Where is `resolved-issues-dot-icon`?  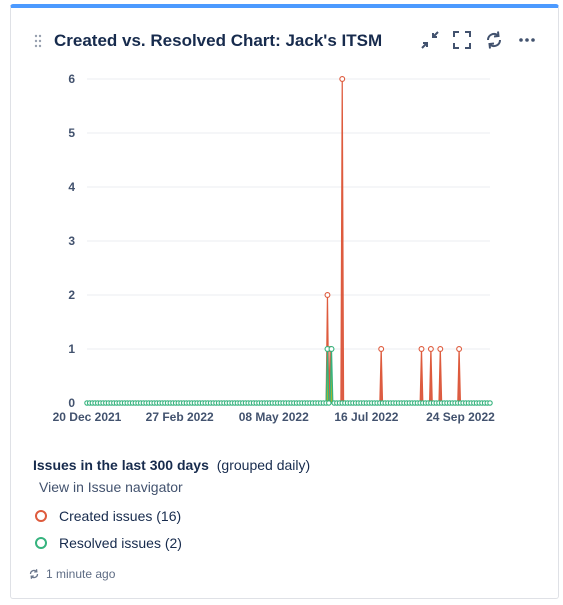
resolved-issues-dot-icon is located at coordinates (41, 543).